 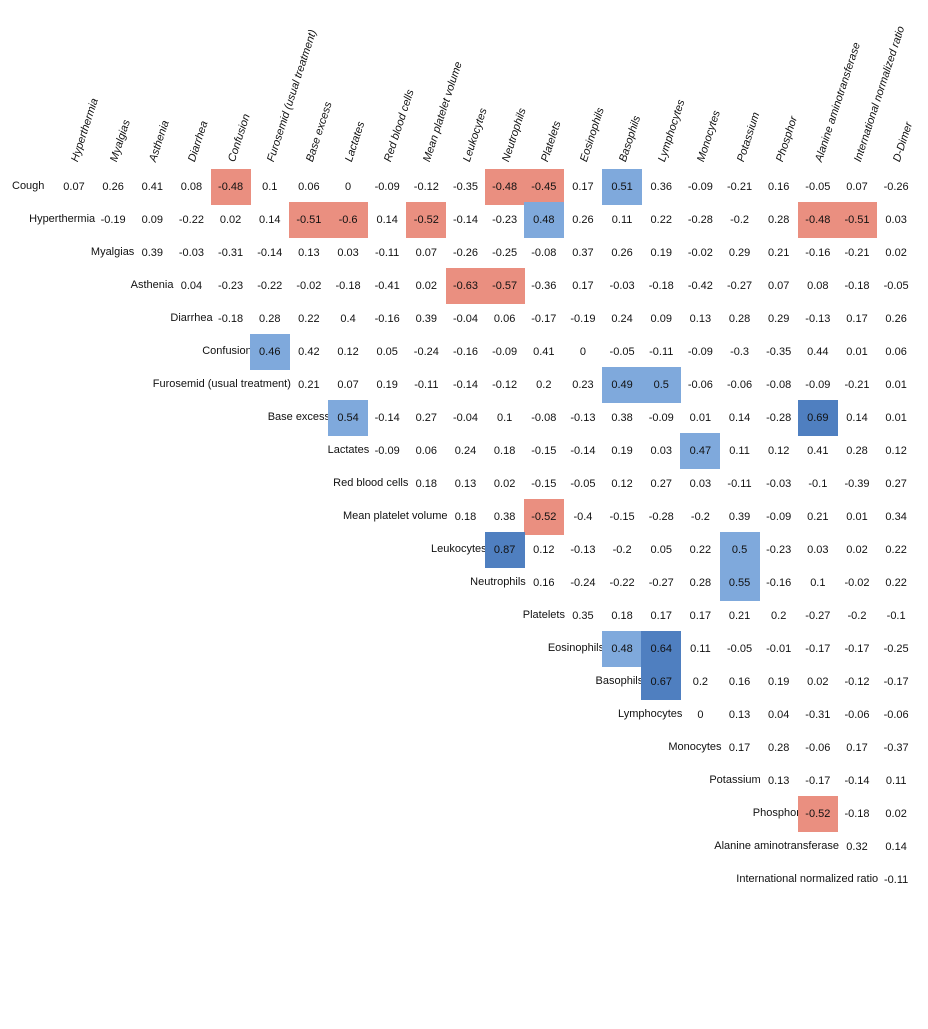 I want to click on heatmap-cell: 0.37, so click(x=583, y=252).